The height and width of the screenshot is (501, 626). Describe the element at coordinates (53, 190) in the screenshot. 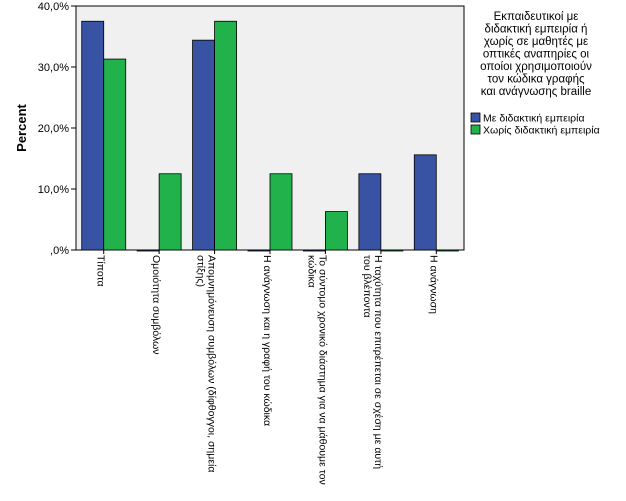

I see `y-tick-label: 10,0%` at that location.